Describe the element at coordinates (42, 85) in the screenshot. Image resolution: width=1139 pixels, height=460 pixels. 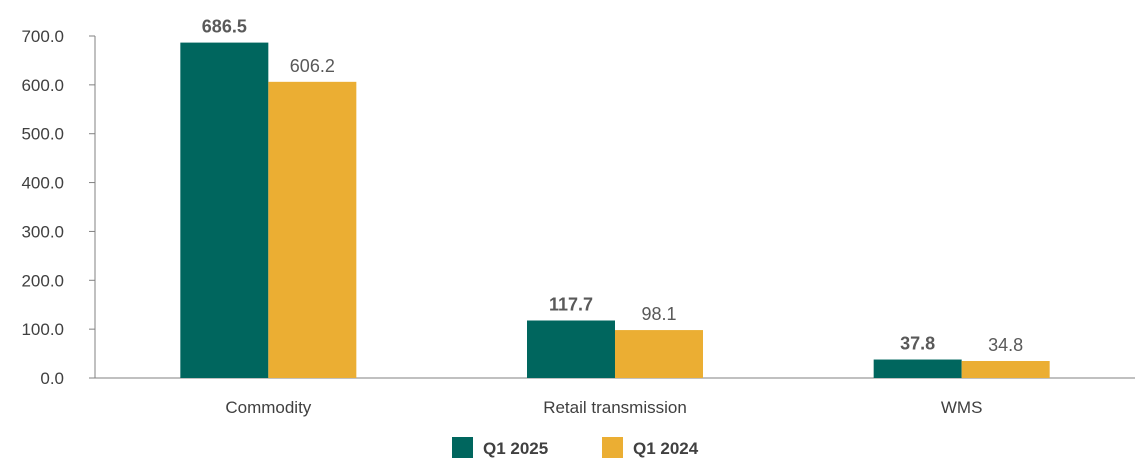
I see `y-tick-label: 600.0` at that location.